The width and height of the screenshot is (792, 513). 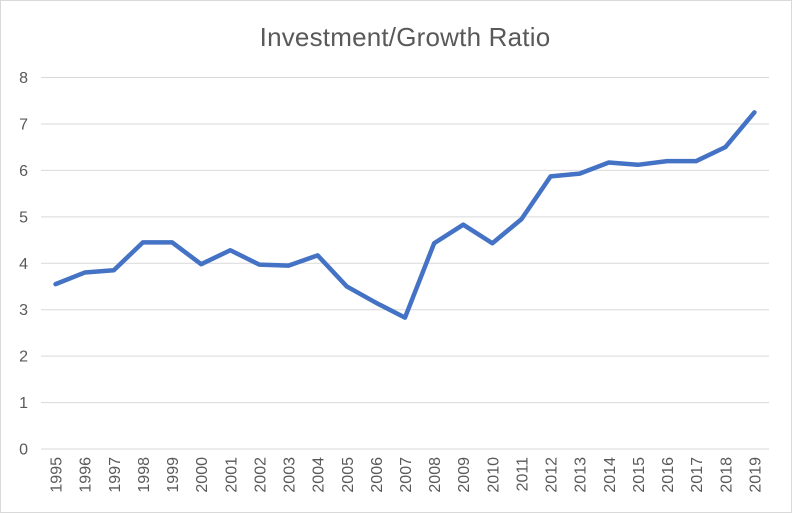 I want to click on x-axis-tick-label: 2006, so click(x=377, y=475).